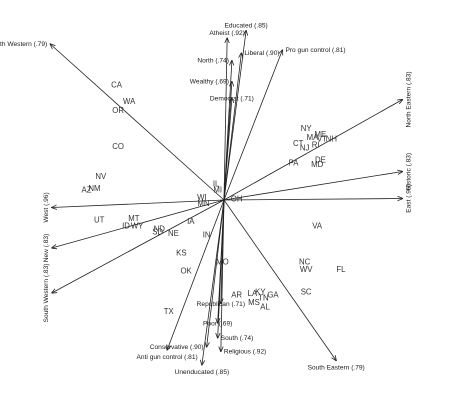 This screenshot has height=405, width=453. I want to click on vector-arrow-south-western, so click(138, 246).